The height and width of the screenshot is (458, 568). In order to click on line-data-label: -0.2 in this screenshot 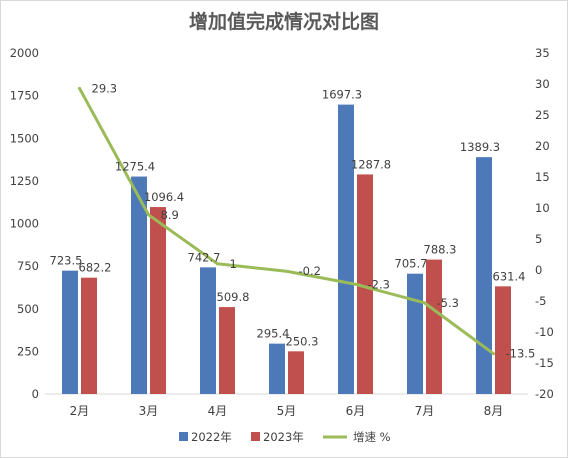, I will do `click(310, 271)`.